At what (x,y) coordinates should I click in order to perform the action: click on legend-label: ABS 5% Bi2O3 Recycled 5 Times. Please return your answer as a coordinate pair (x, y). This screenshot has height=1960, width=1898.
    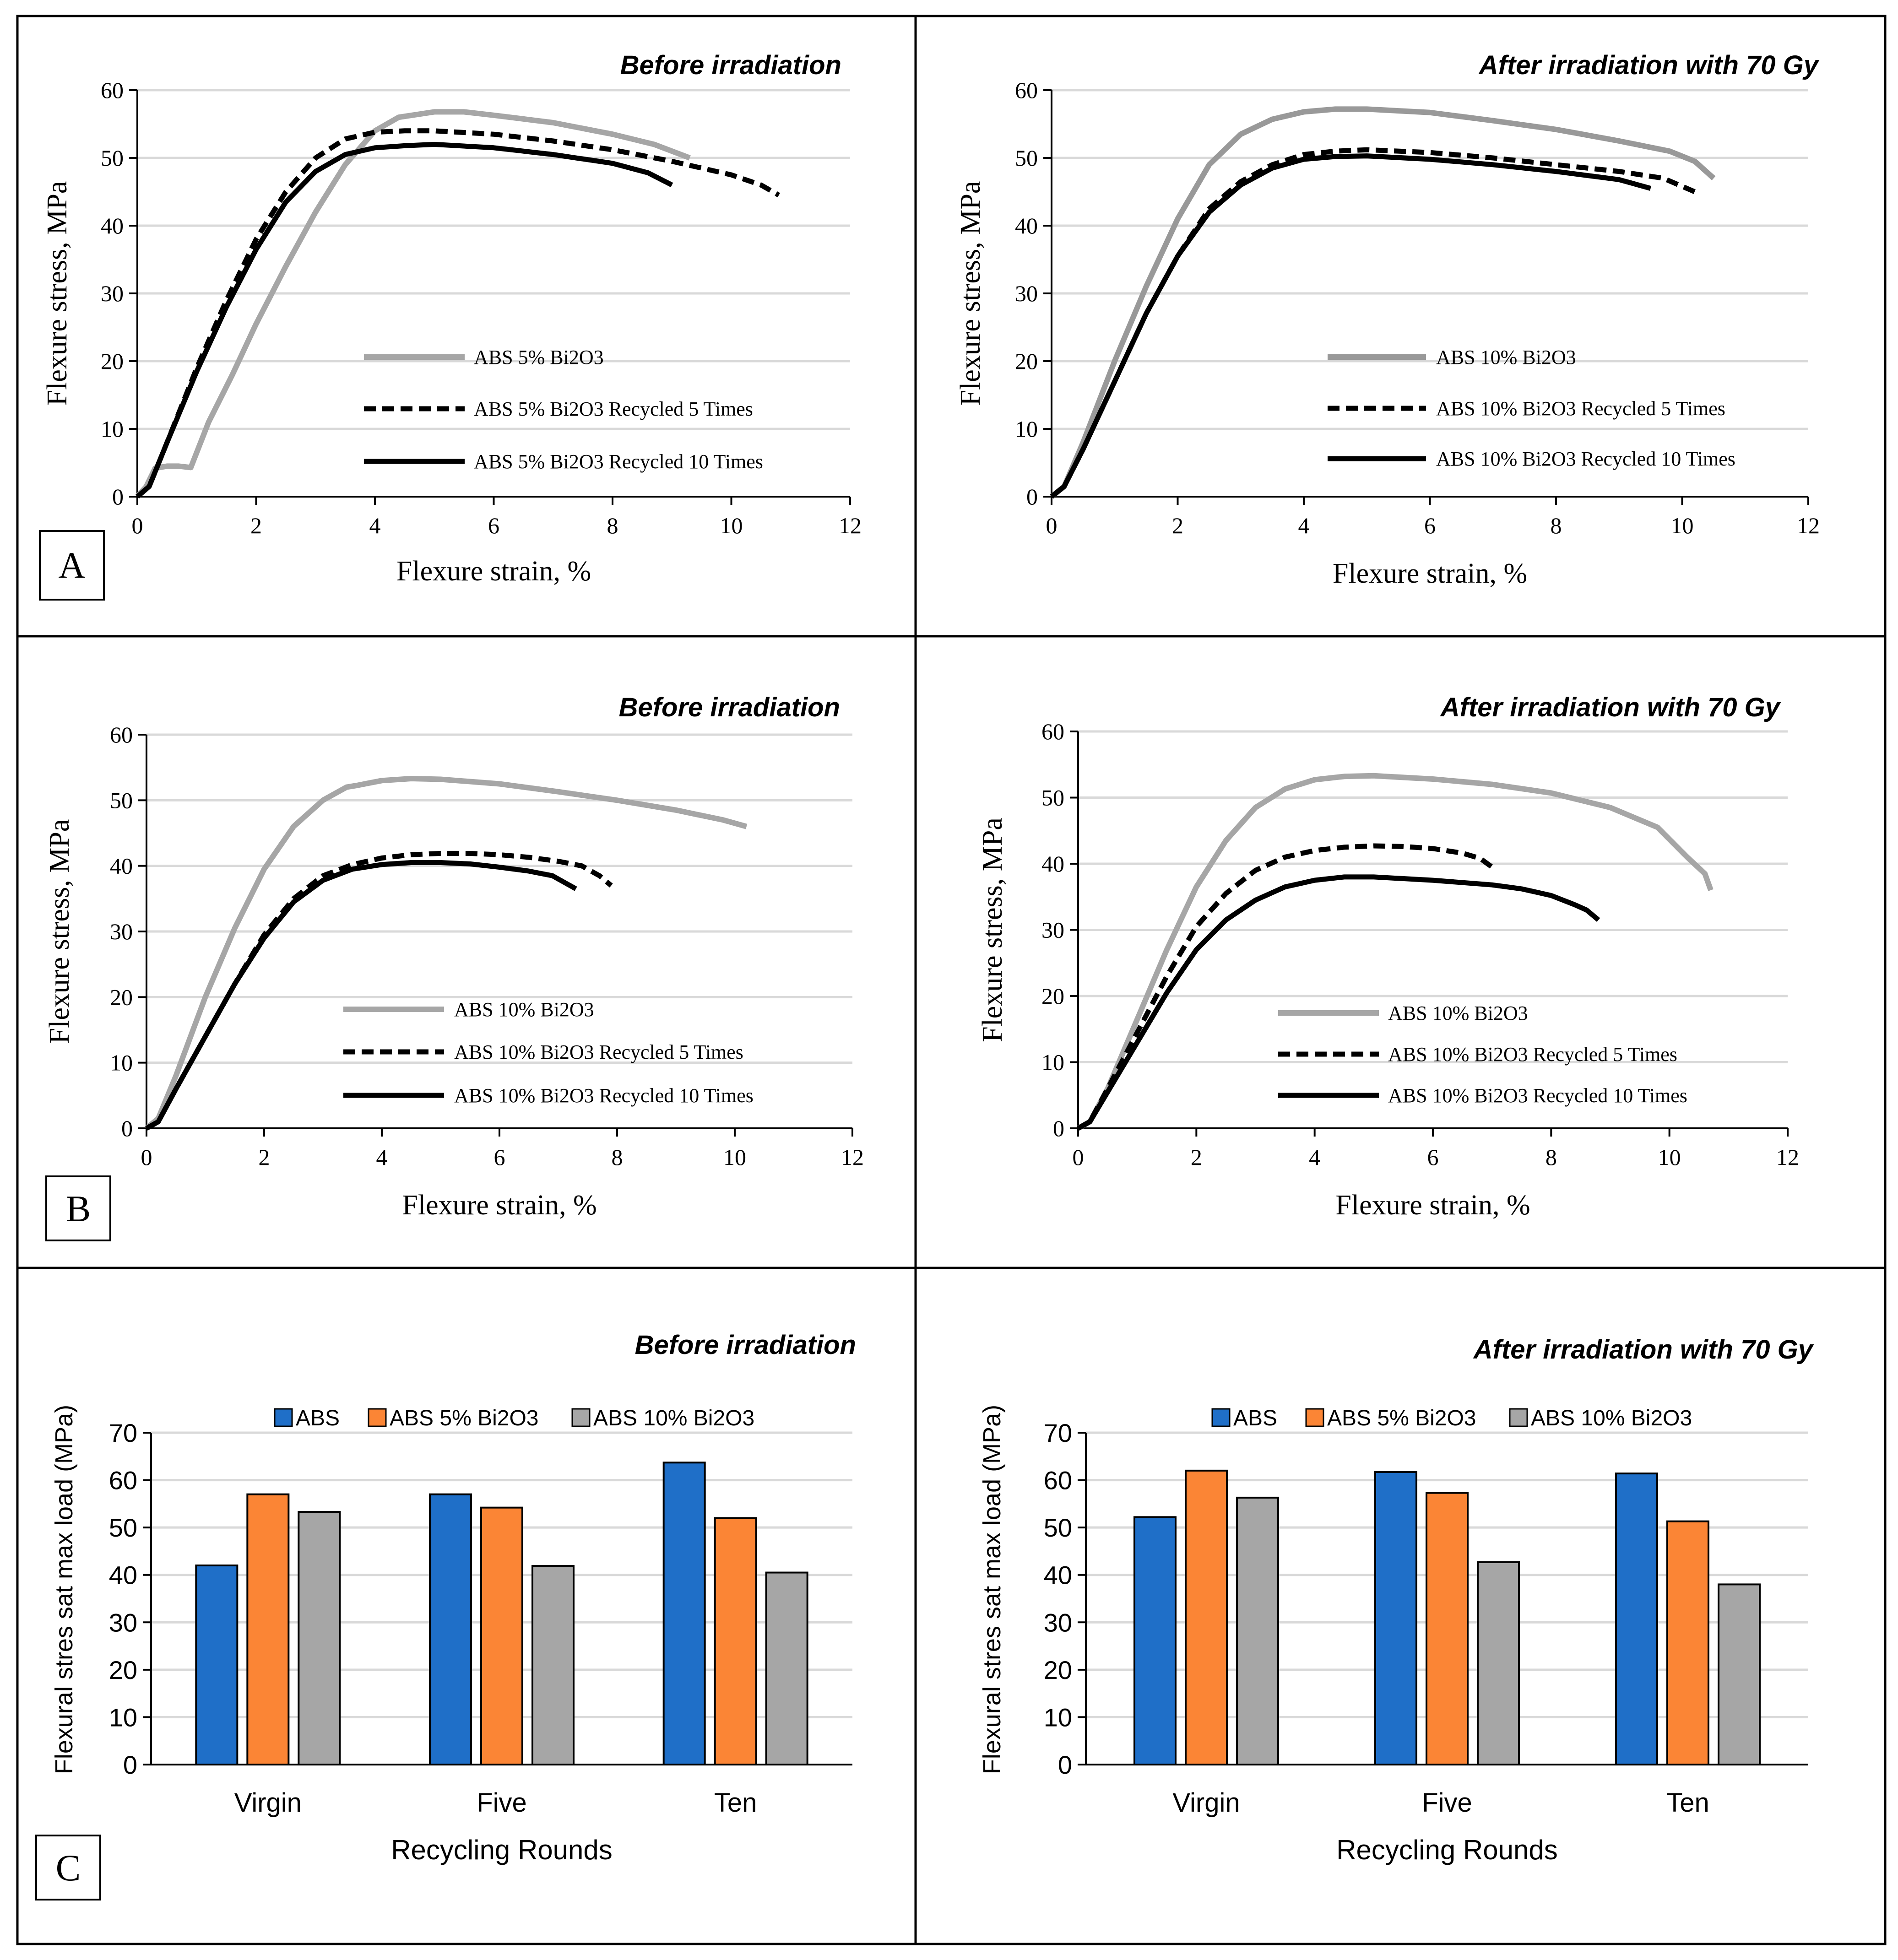
    Looking at the image, I should click on (614, 409).